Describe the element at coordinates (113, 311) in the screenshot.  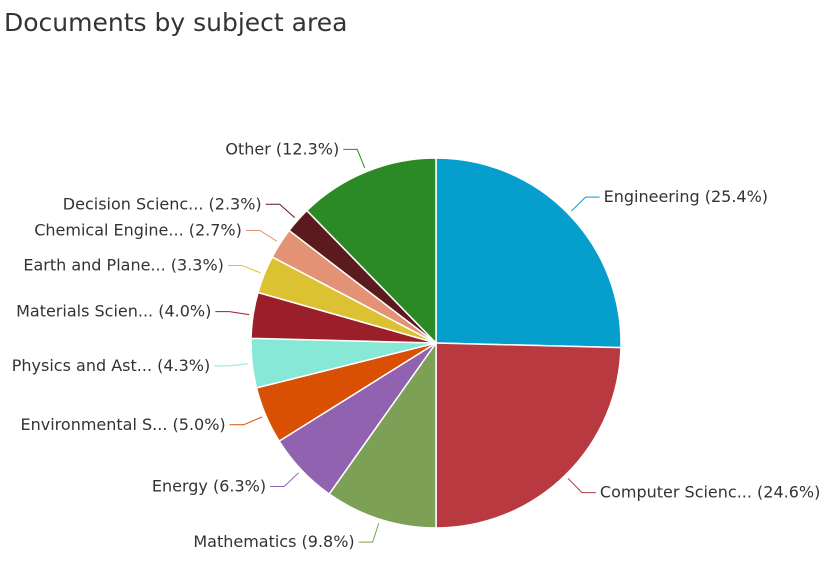
I see `slice-label: Materials Scien... (4.0%)` at that location.